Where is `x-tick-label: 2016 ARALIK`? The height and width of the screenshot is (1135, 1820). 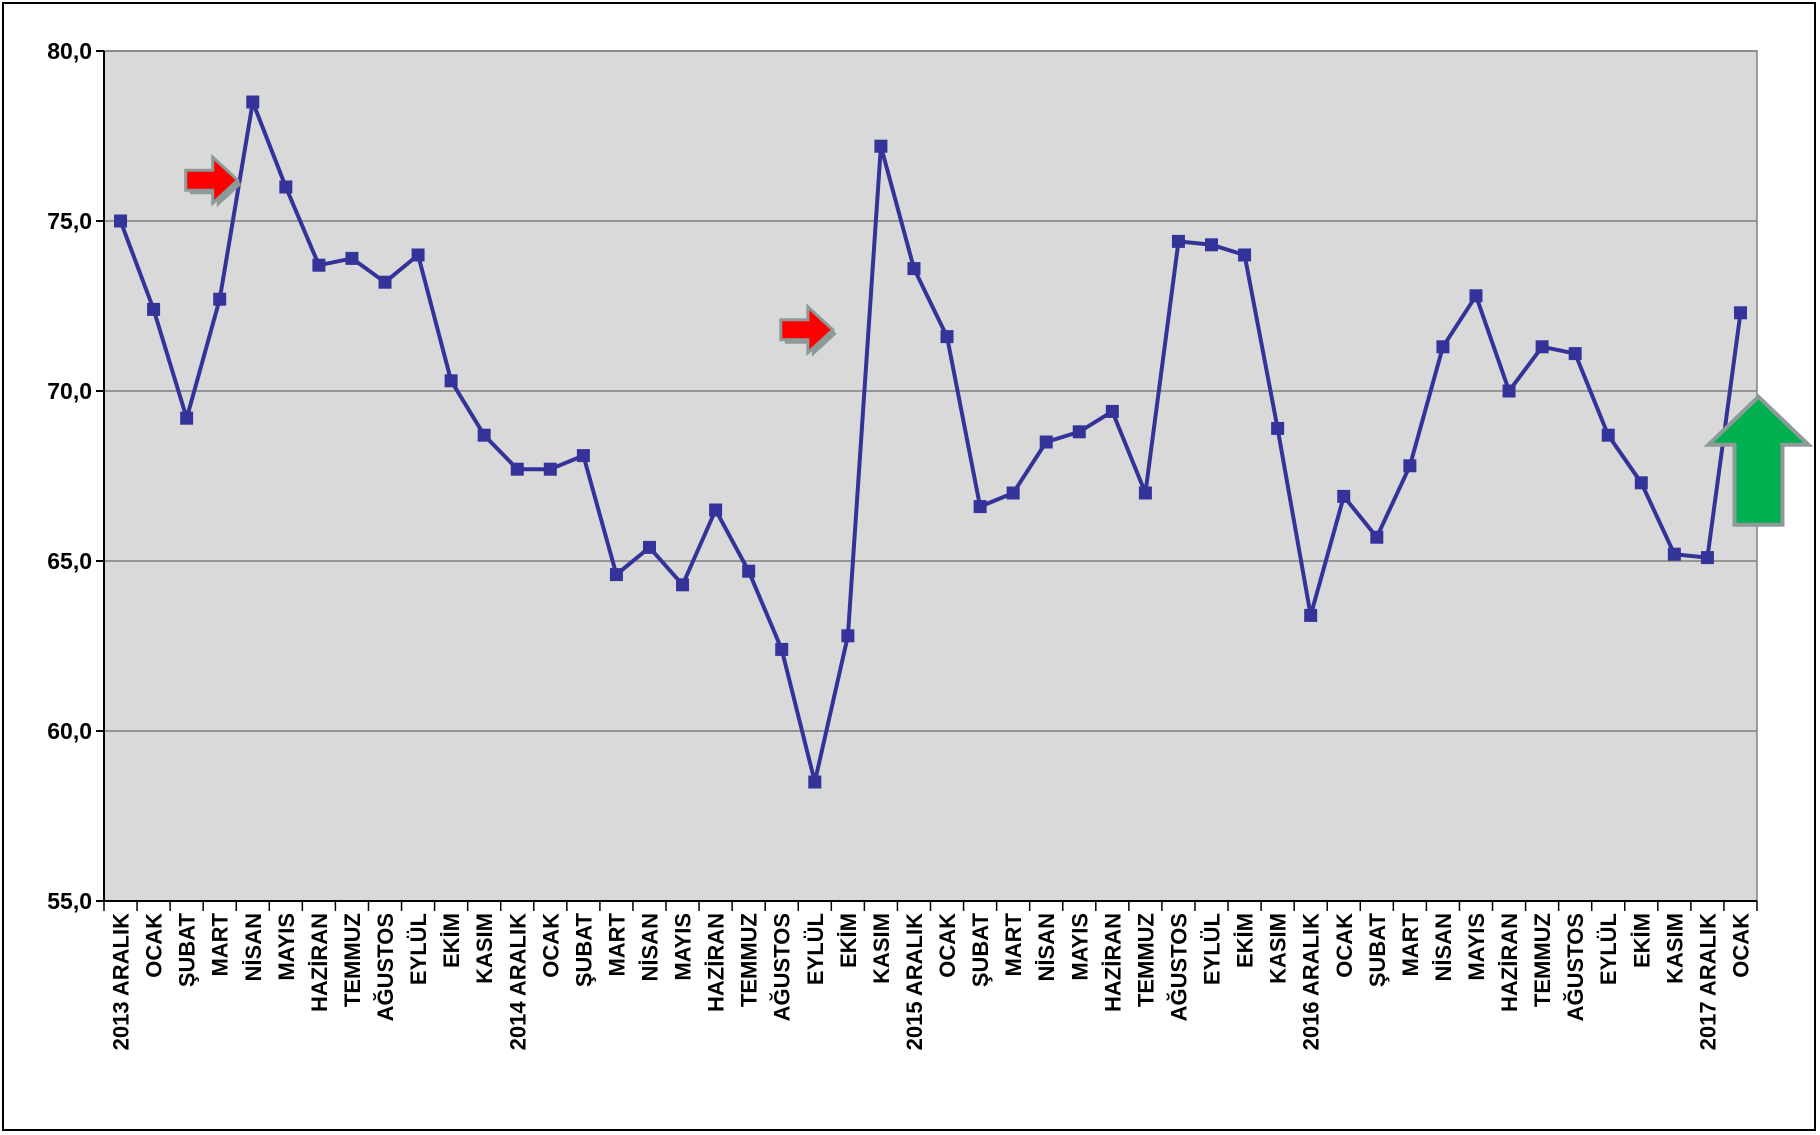
x-tick-label: 2016 ARALIK is located at coordinates (1311, 981).